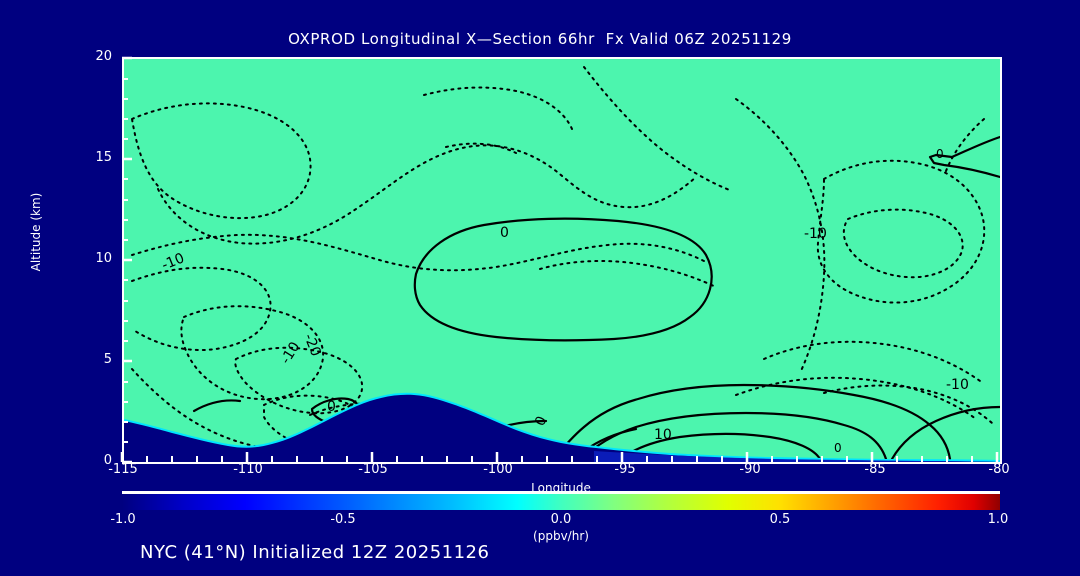 The height and width of the screenshot is (576, 1080). I want to click on colorbar-tick-label: 0.5, so click(780, 519).